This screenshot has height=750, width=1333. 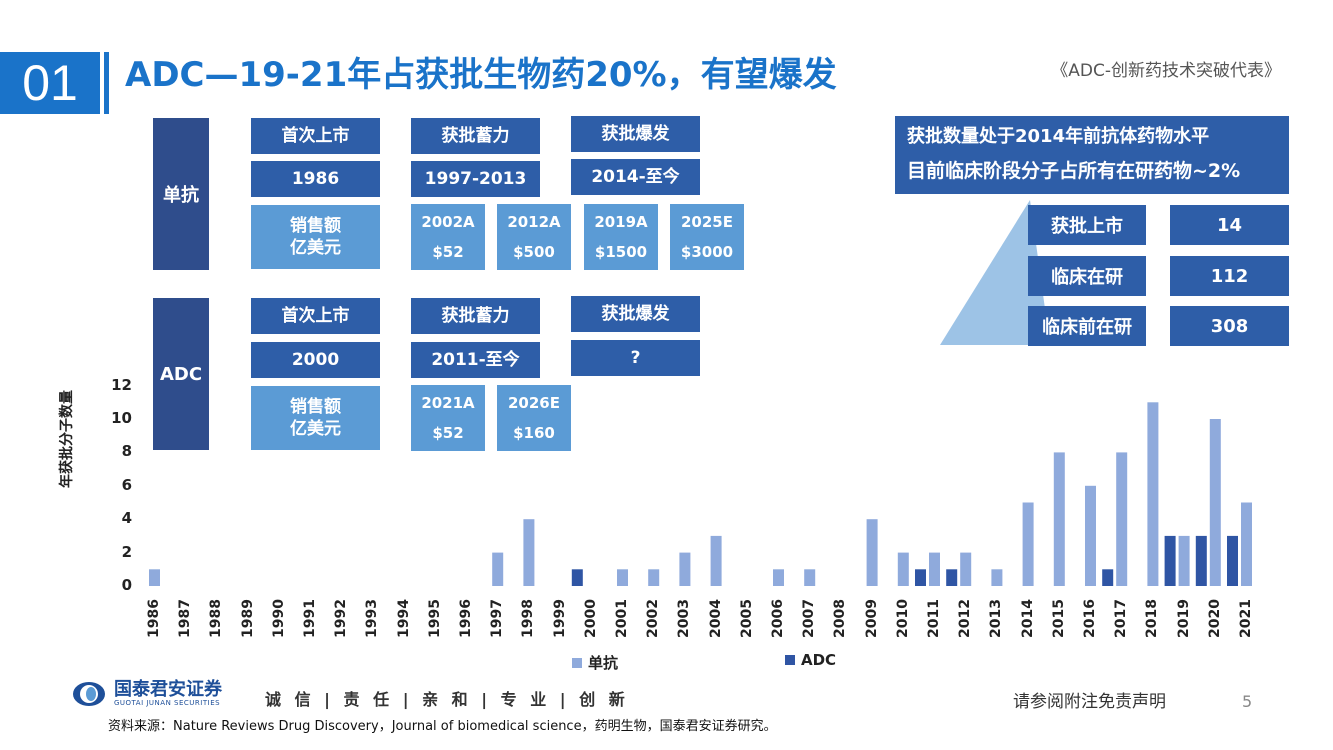 I want to click on adc-period-accumulate: 2011-至今, so click(x=475, y=360).